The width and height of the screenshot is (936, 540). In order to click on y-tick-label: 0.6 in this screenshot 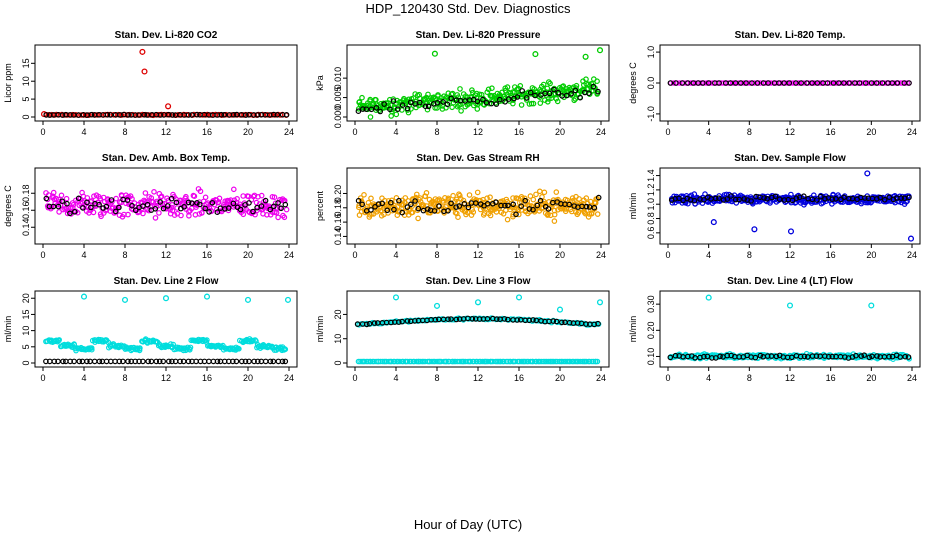, I will do `click(651, 233)`.